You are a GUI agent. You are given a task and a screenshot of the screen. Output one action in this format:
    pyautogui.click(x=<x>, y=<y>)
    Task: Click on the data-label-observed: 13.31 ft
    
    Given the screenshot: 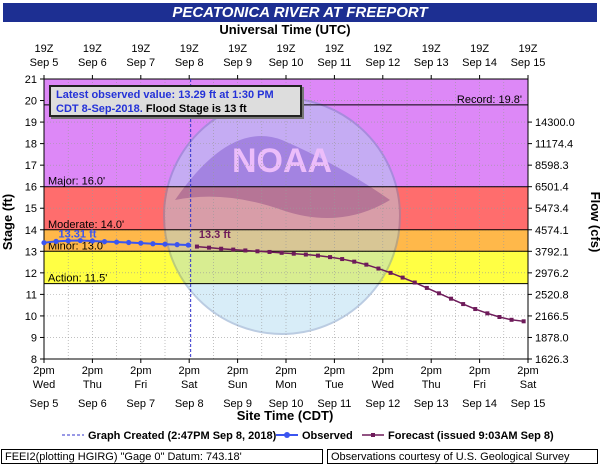 What is the action you would take?
    pyautogui.click(x=78, y=235)
    